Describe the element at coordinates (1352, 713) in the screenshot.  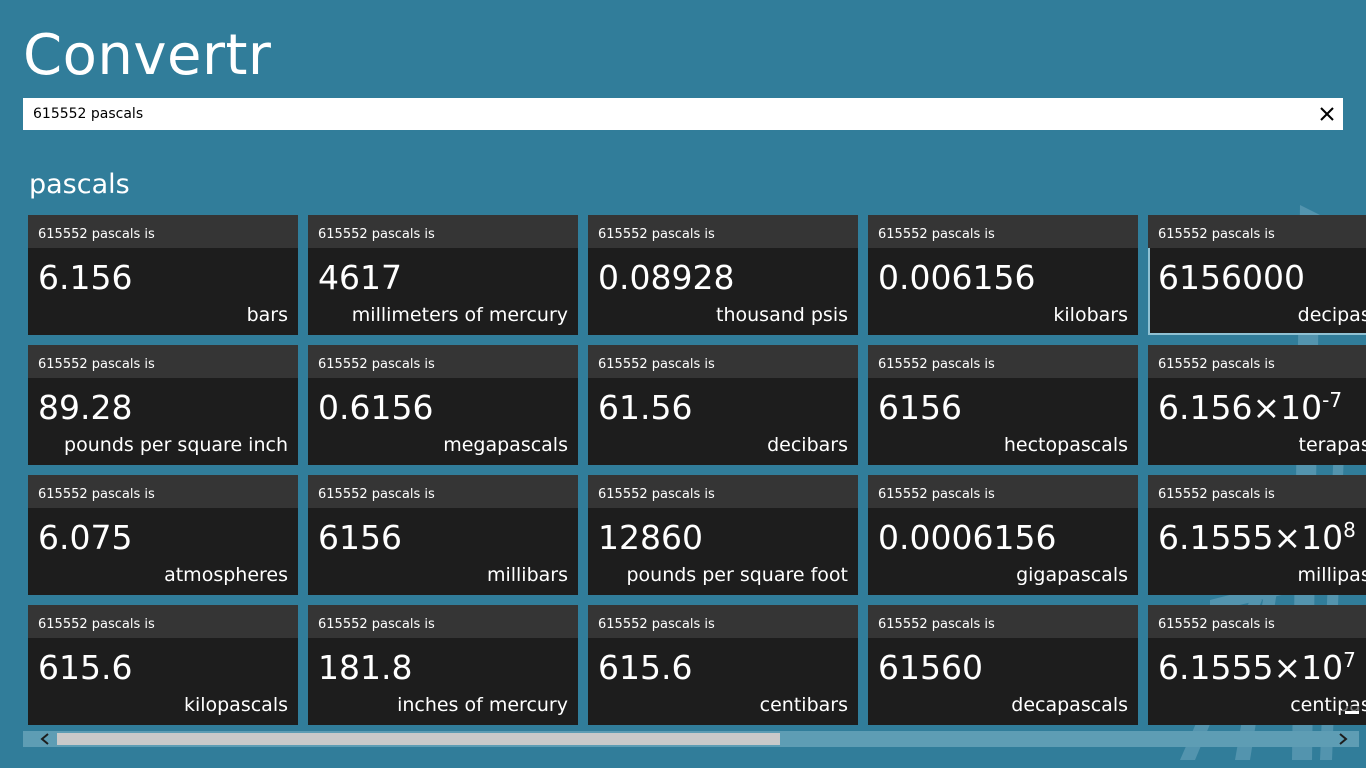
I see `minimize-icon` at that location.